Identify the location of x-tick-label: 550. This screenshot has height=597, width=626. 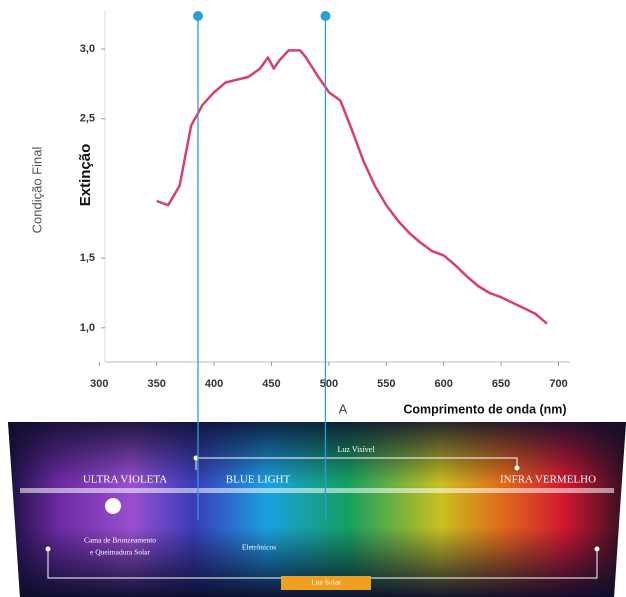
(386, 384).